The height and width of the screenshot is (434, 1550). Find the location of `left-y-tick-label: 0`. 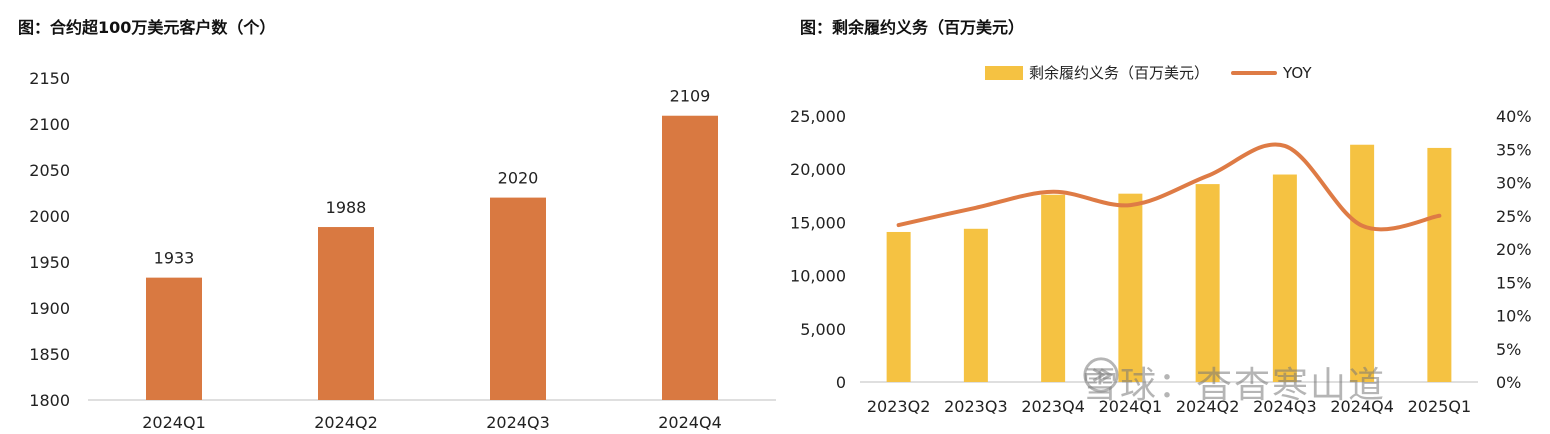

left-y-tick-label: 0 is located at coordinates (841, 382).